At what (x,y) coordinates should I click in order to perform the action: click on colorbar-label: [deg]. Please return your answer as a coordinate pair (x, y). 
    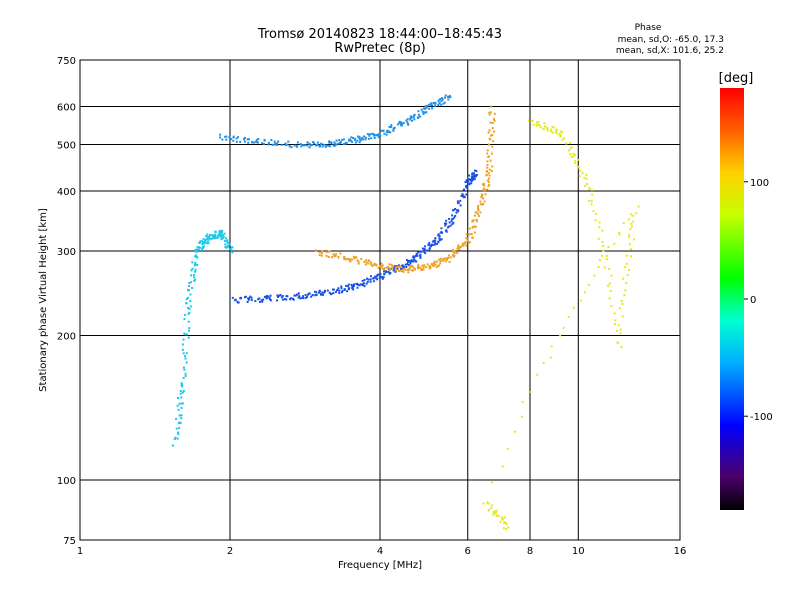
    Looking at the image, I should click on (736, 78).